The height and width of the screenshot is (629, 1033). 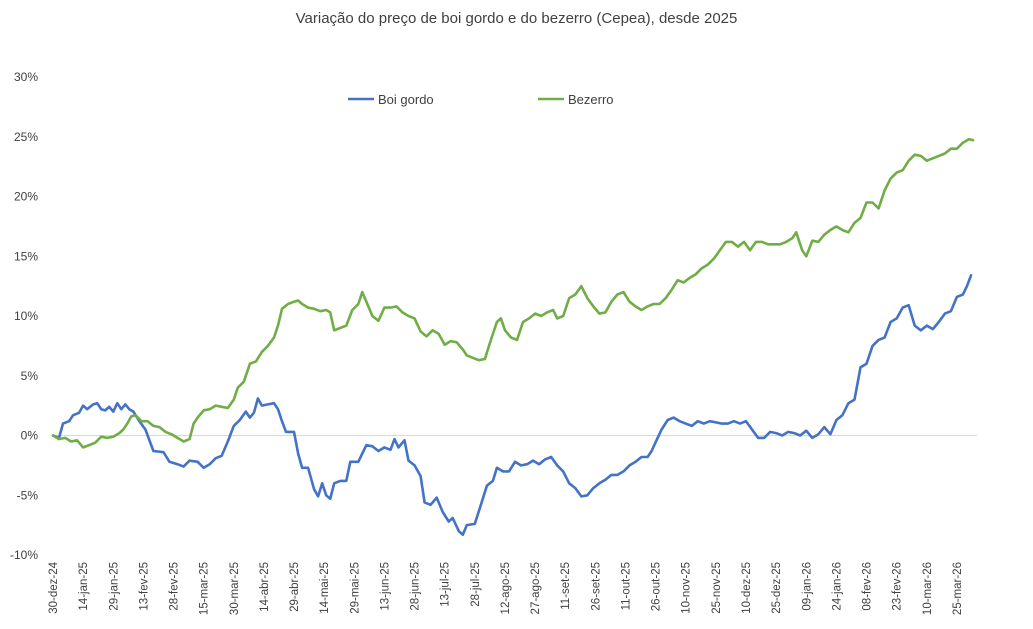 I want to click on x-tick-label: 26-out-25, so click(x=657, y=586).